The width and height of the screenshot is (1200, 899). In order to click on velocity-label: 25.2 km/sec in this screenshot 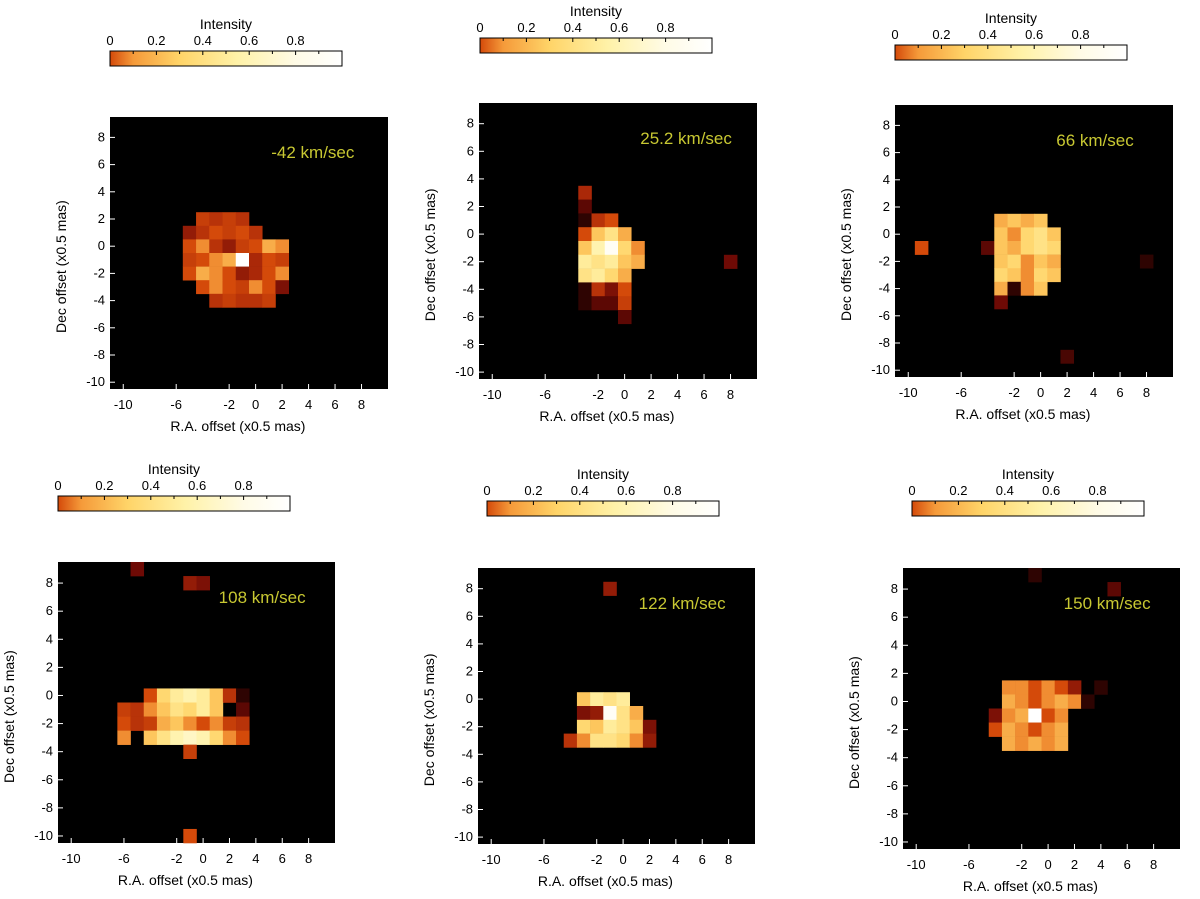, I will do `click(686, 138)`.